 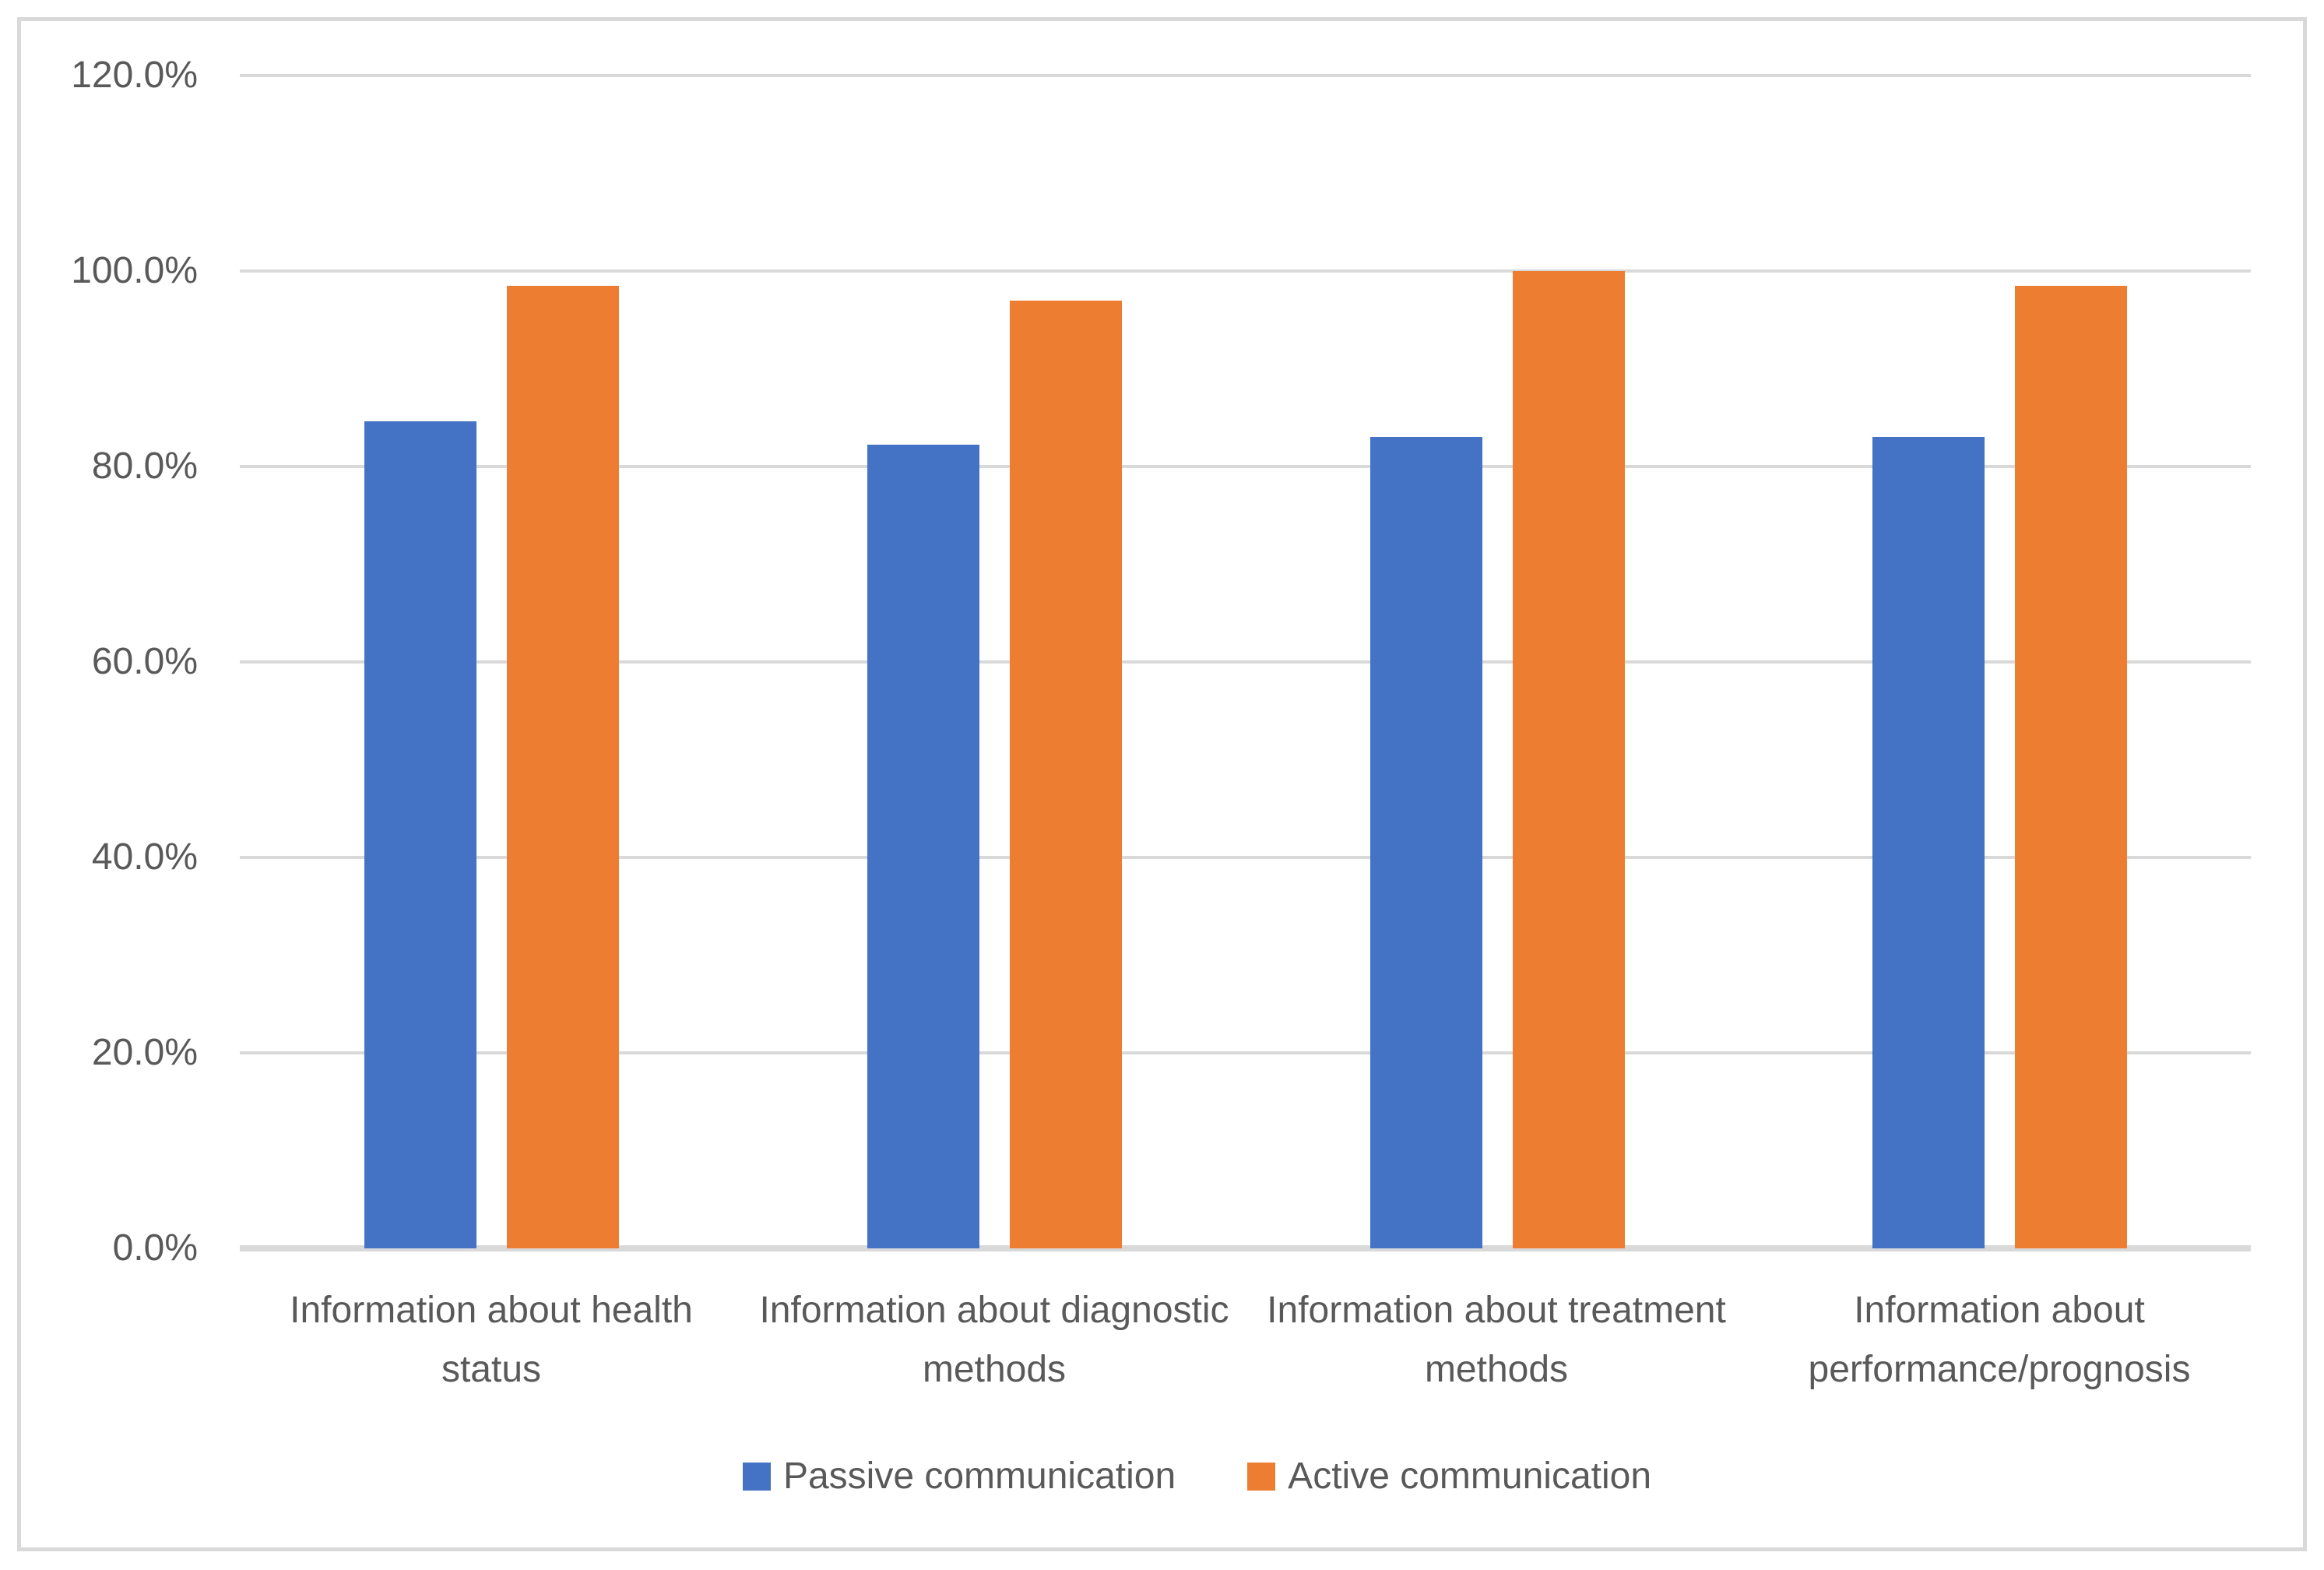 I want to click on legend-swatch-active-communication, so click(x=1261, y=1477).